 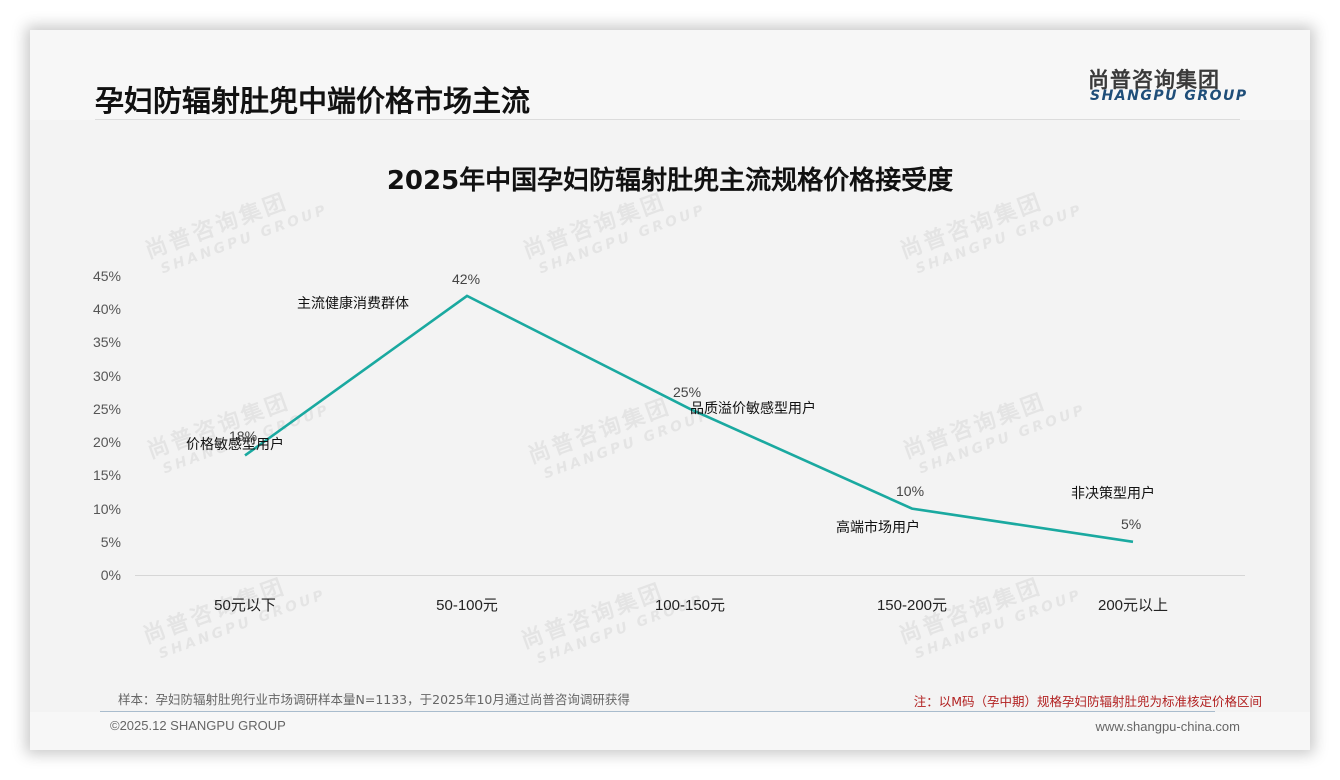 I want to click on header-band, so click(x=670, y=75).